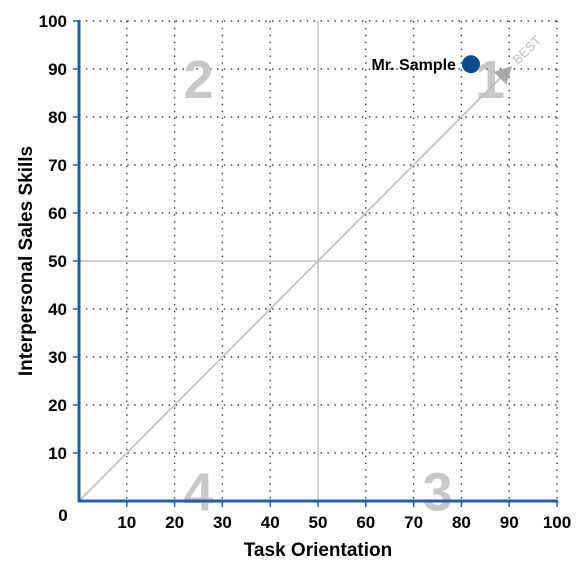  What do you see at coordinates (198, 80) in the screenshot?
I see `quadrant-label-top-left: 2` at bounding box center [198, 80].